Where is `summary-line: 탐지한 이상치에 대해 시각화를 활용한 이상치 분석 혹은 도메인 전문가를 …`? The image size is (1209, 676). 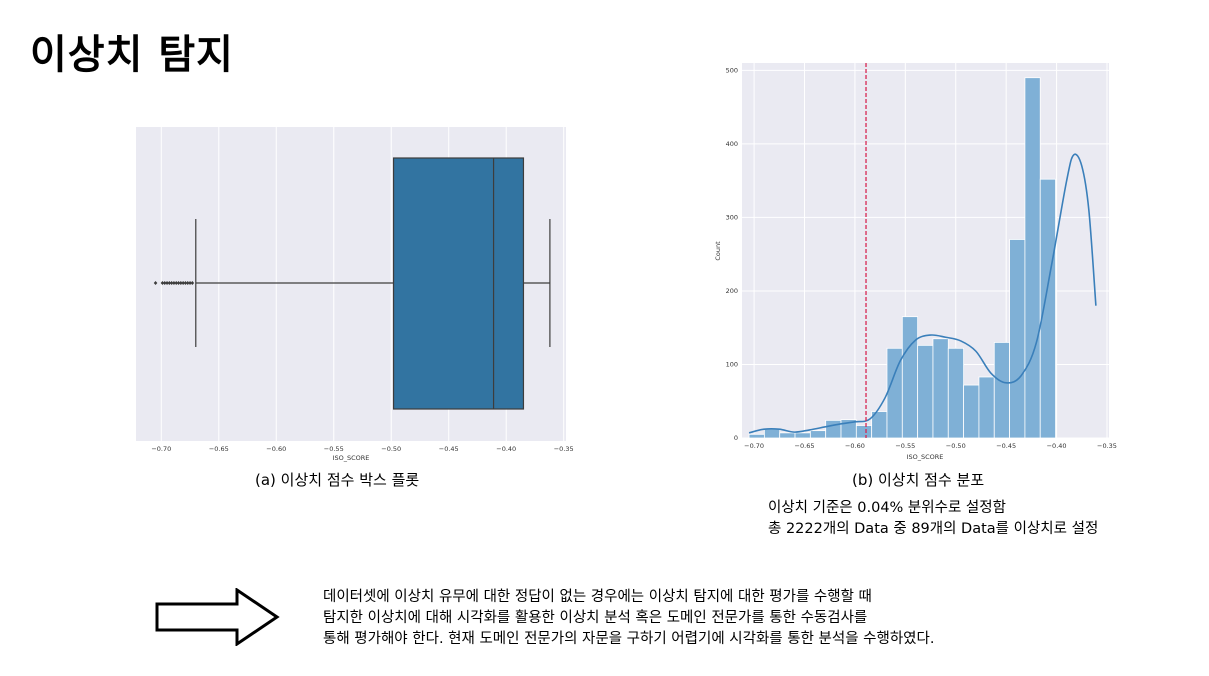
summary-line: 탐지한 이상치에 대해 시각화를 활용한 이상치 분석 혹은 도메인 전문가를 … is located at coordinates (595, 618).